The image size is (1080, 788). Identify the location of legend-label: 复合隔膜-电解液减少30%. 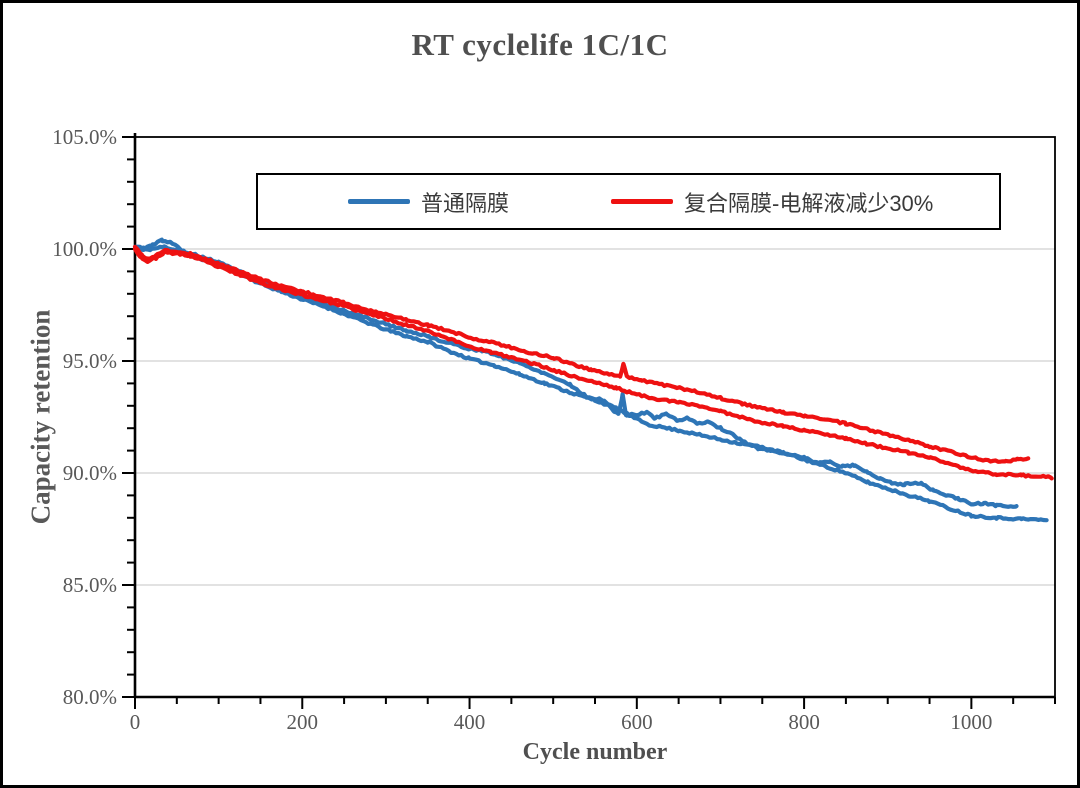
(809, 203).